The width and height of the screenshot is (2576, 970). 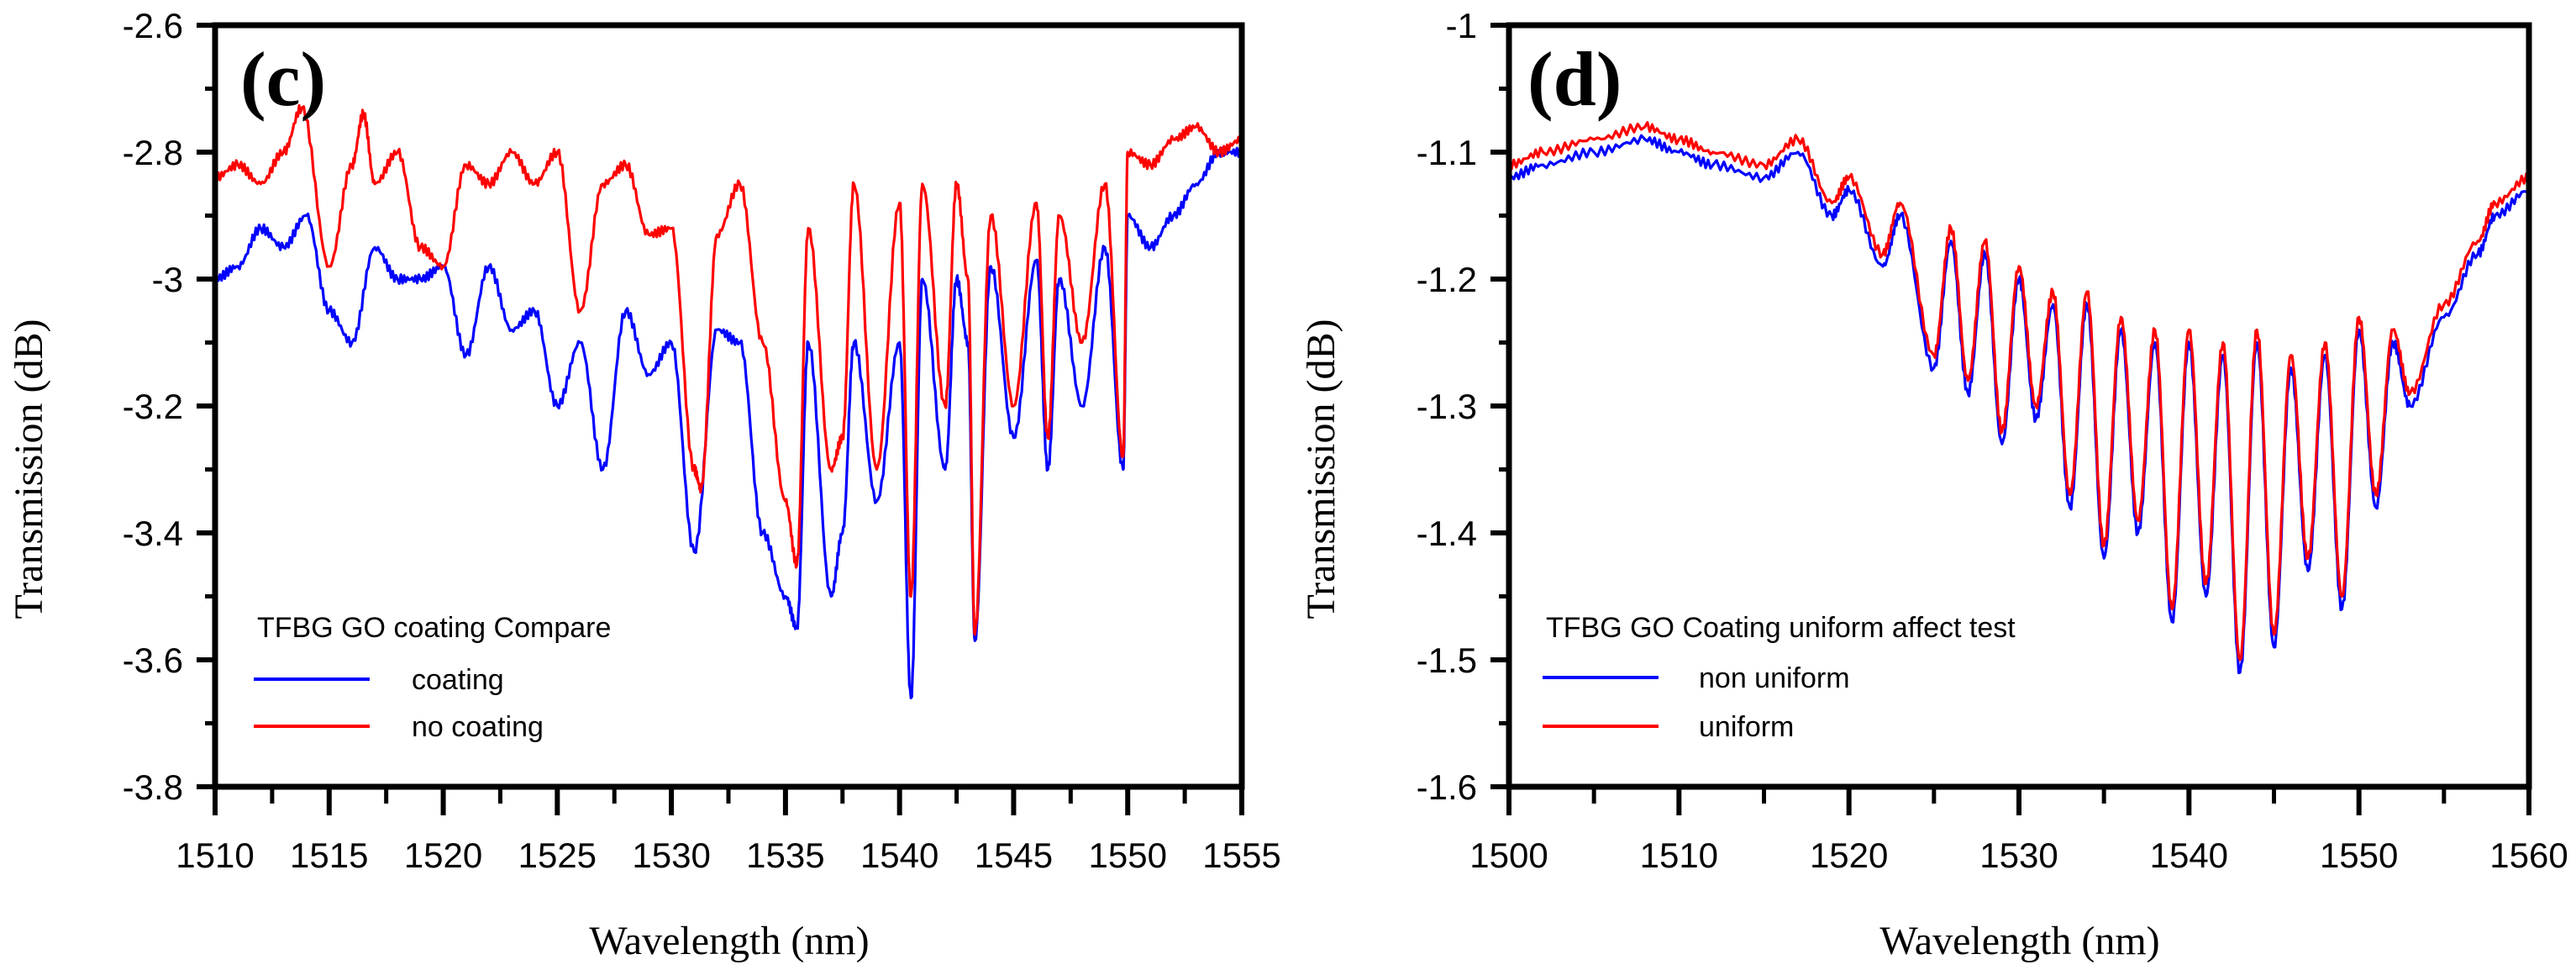 I want to click on panel-c-legend-label-no-coating: no coating, so click(x=478, y=727).